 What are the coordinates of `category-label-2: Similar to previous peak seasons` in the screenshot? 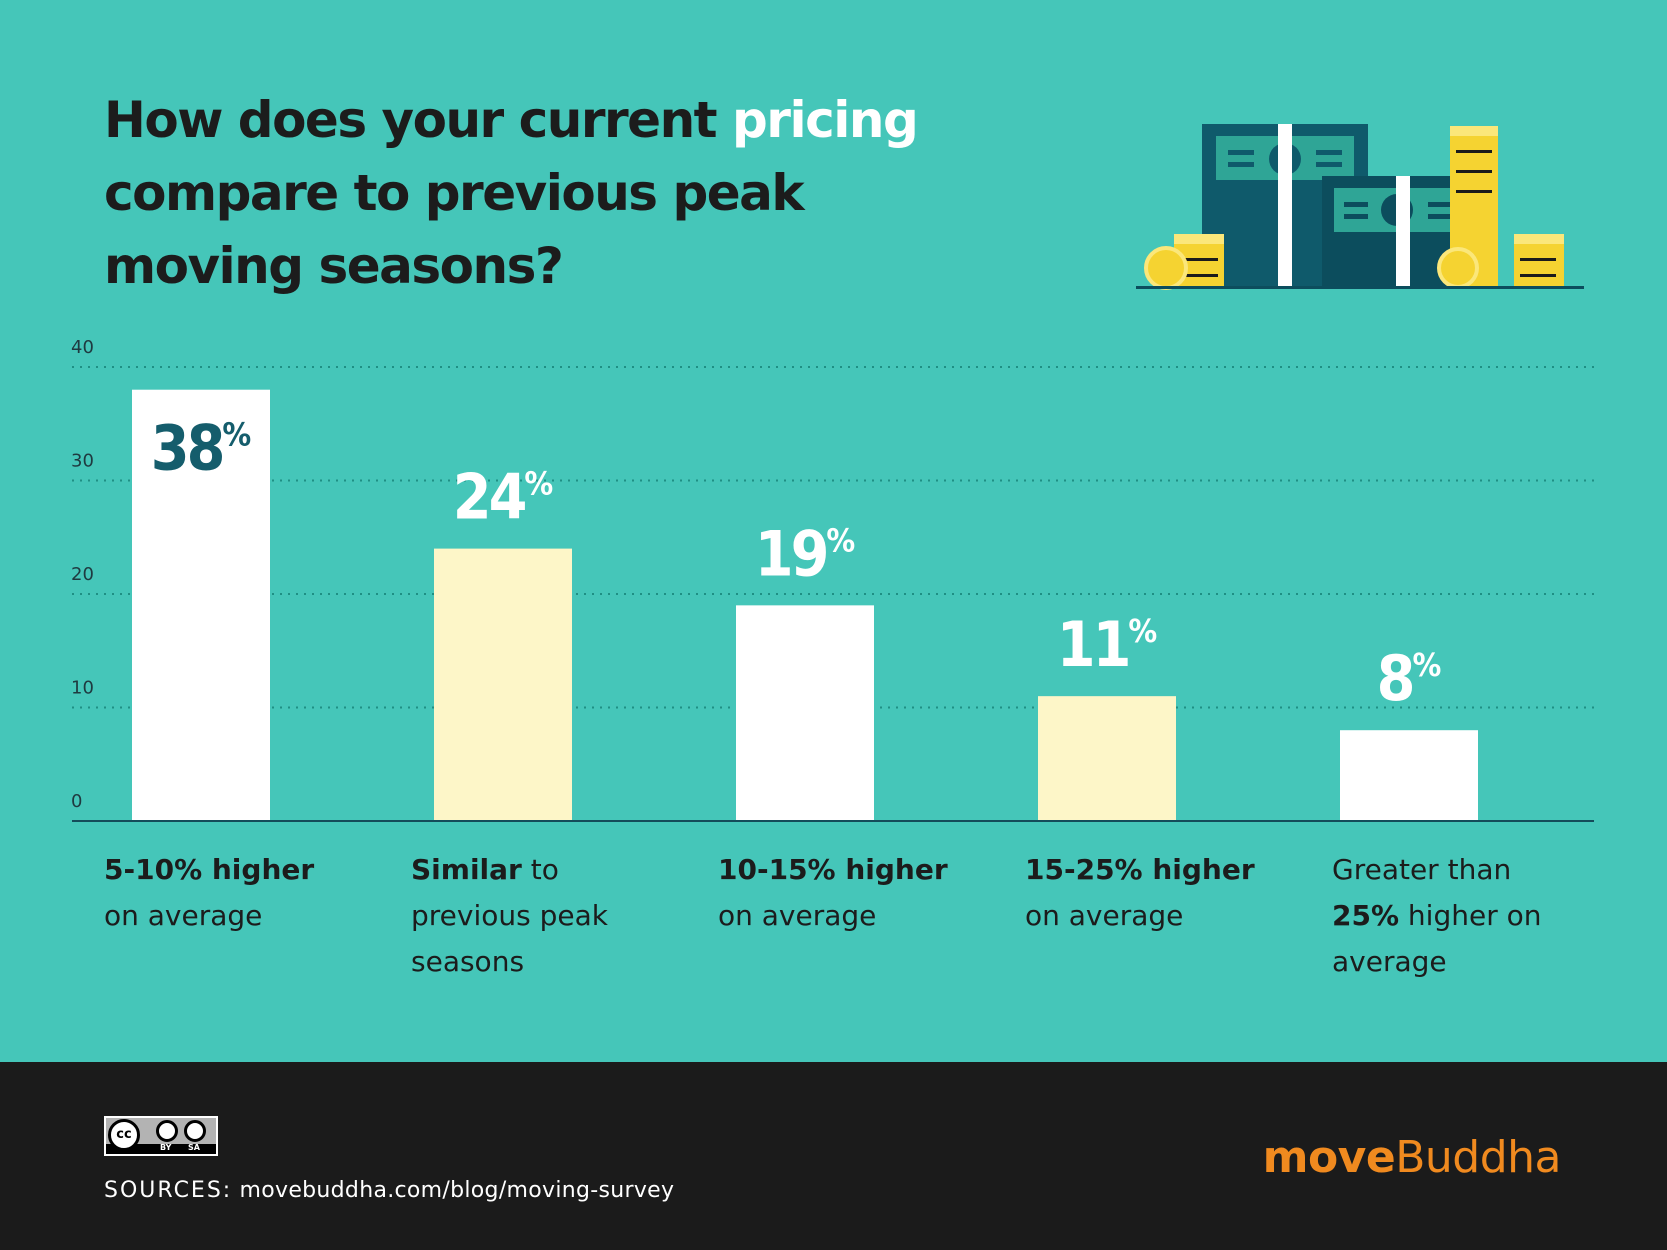 It's located at (546, 916).